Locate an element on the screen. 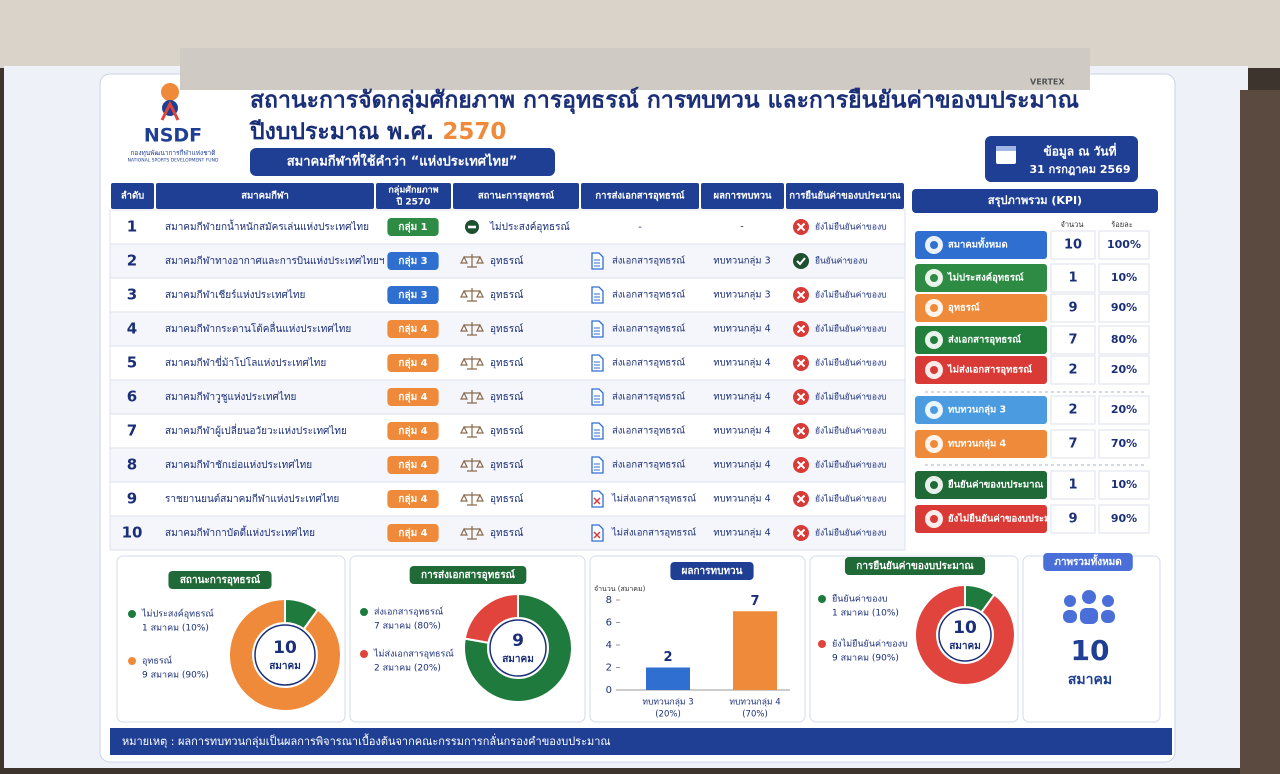 The height and width of the screenshot is (774, 1280). kpi-count: 2 is located at coordinates (1072, 370).